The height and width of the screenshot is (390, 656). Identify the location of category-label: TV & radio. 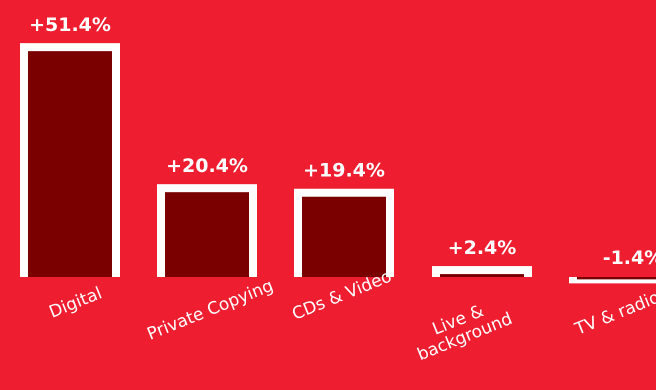
(613, 314).